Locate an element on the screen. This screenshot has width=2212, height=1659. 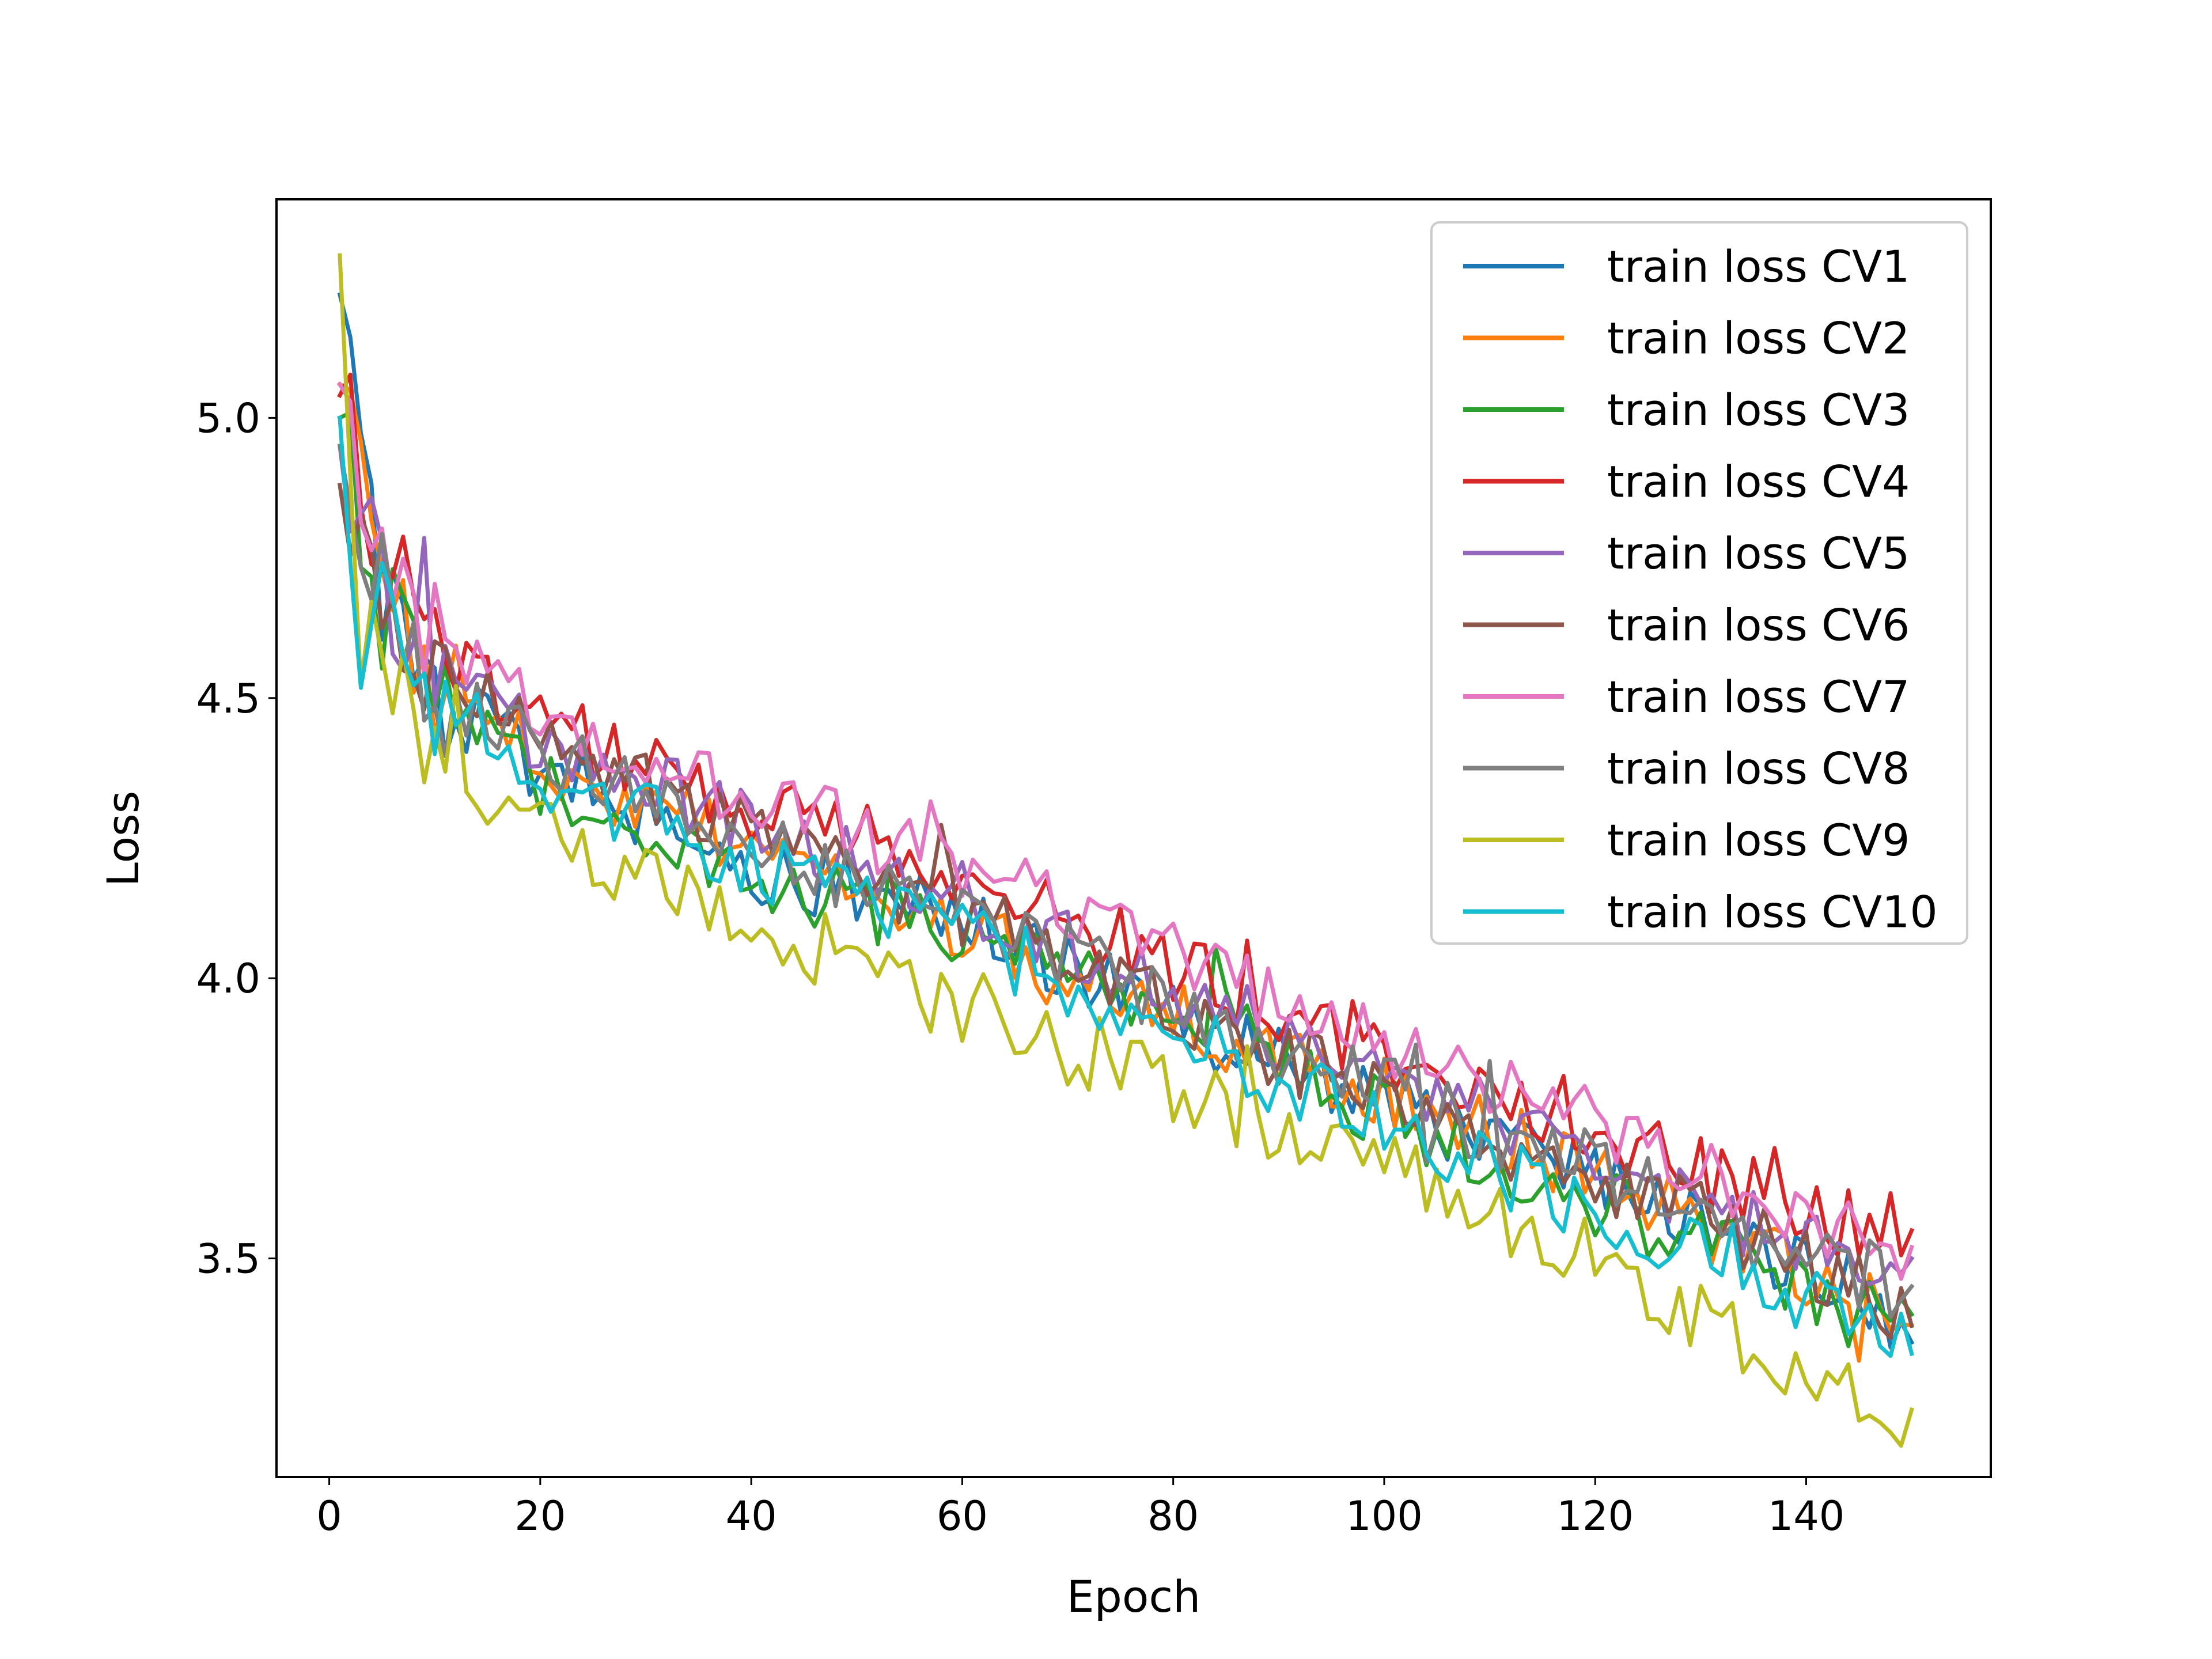
legend-label: train loss CV9 is located at coordinates (1758, 840).